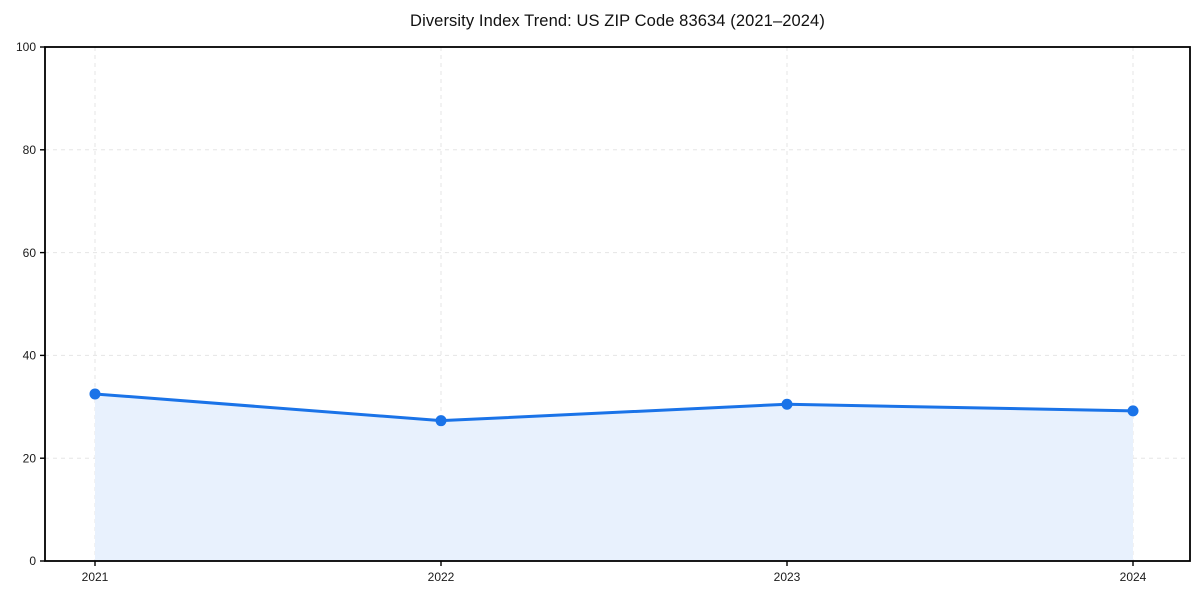  I want to click on data-point-2021, so click(95, 394).